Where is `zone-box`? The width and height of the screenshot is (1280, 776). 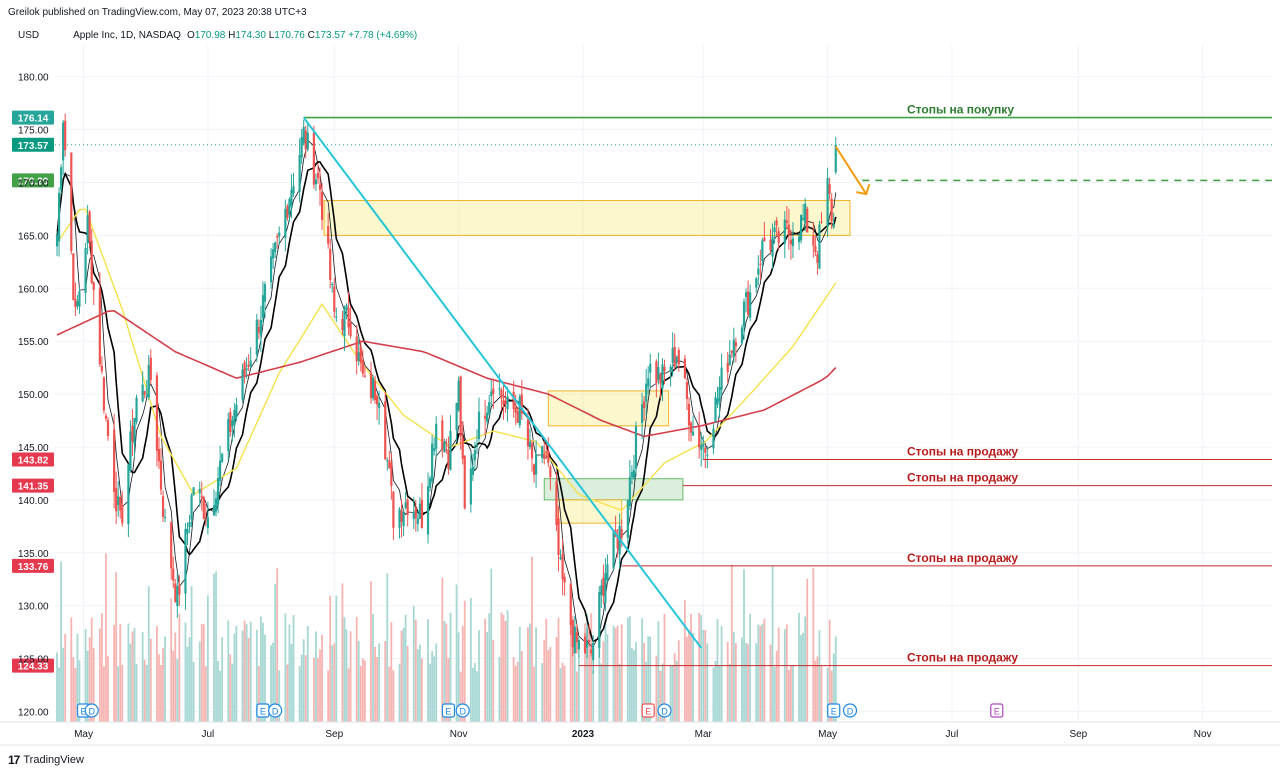
zone-box is located at coordinates (587, 217).